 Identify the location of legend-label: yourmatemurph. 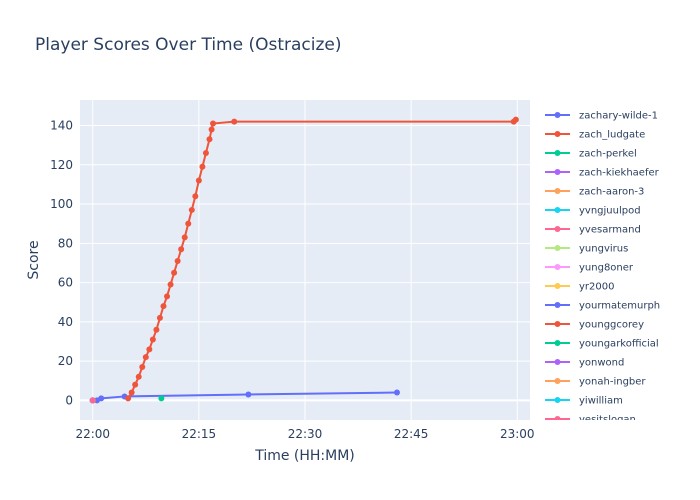
(619, 306).